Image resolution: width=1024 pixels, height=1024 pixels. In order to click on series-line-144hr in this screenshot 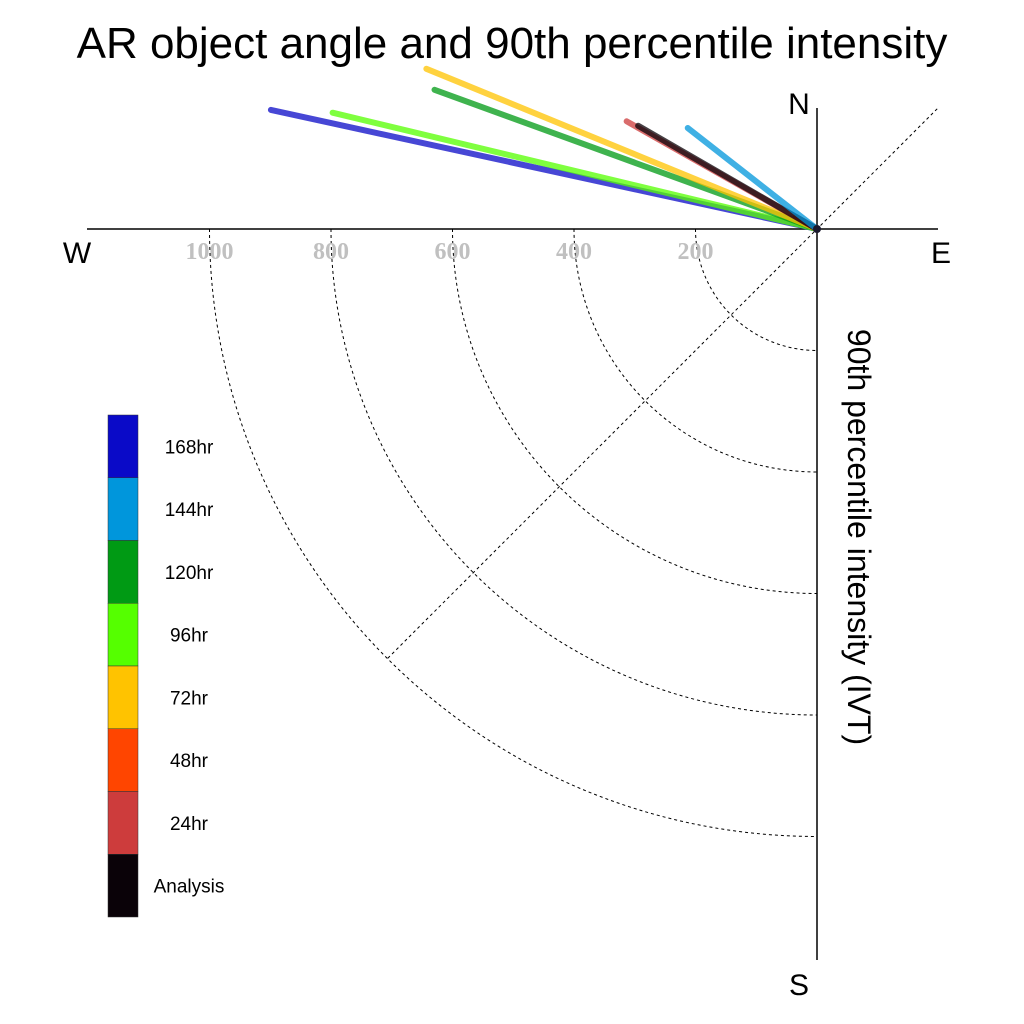, I will do `click(752, 178)`.